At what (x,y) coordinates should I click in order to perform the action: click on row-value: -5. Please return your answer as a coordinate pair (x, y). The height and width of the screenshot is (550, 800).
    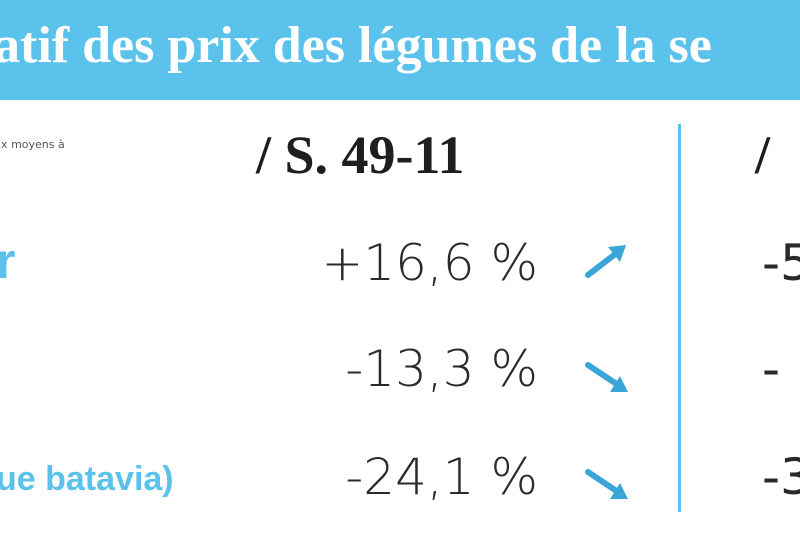
    Looking at the image, I should click on (781, 263).